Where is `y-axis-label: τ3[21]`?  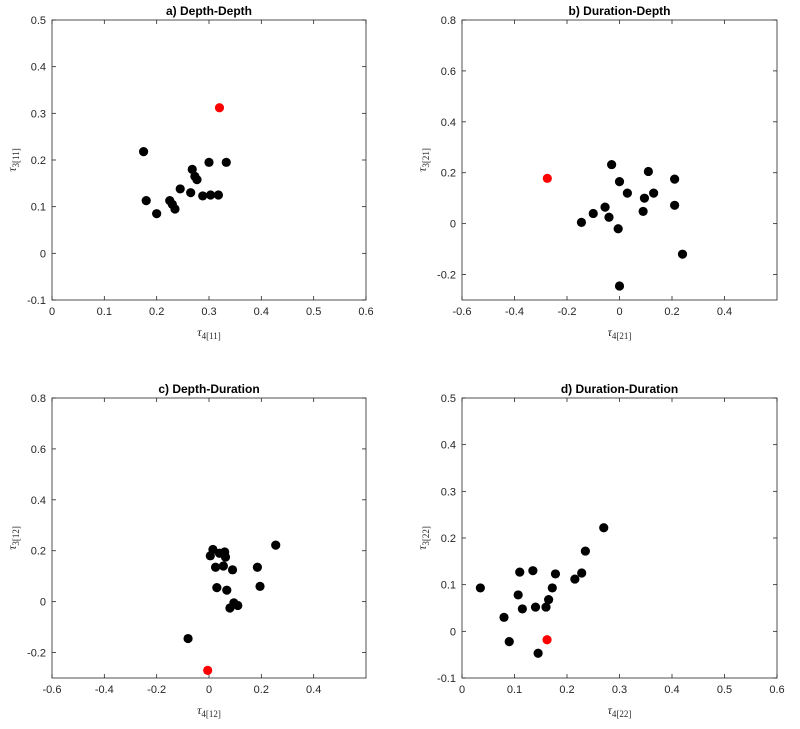 y-axis-label: τ3[21] is located at coordinates (423, 160).